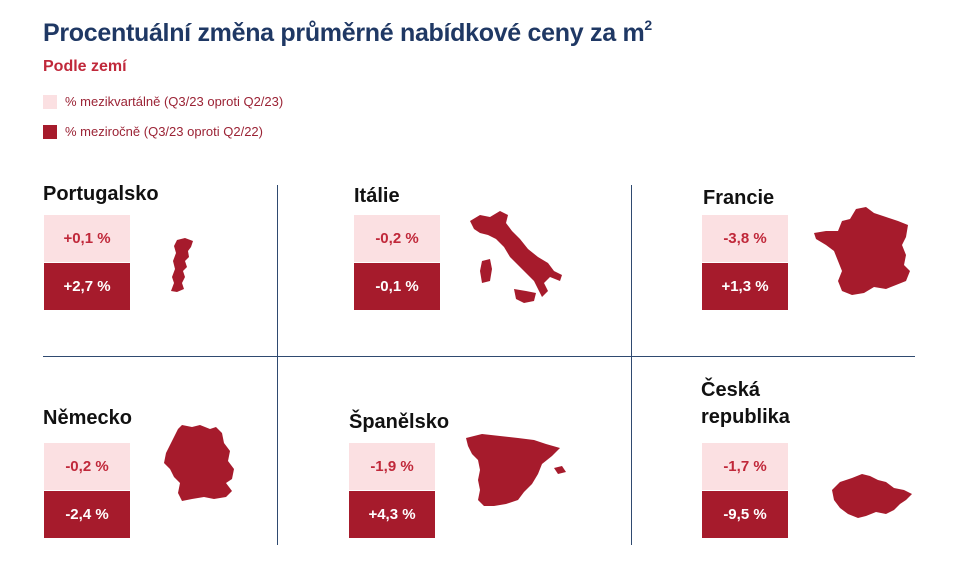 The width and height of the screenshot is (959, 562). I want to click on country-name-spain: Španělsko, so click(399, 422).